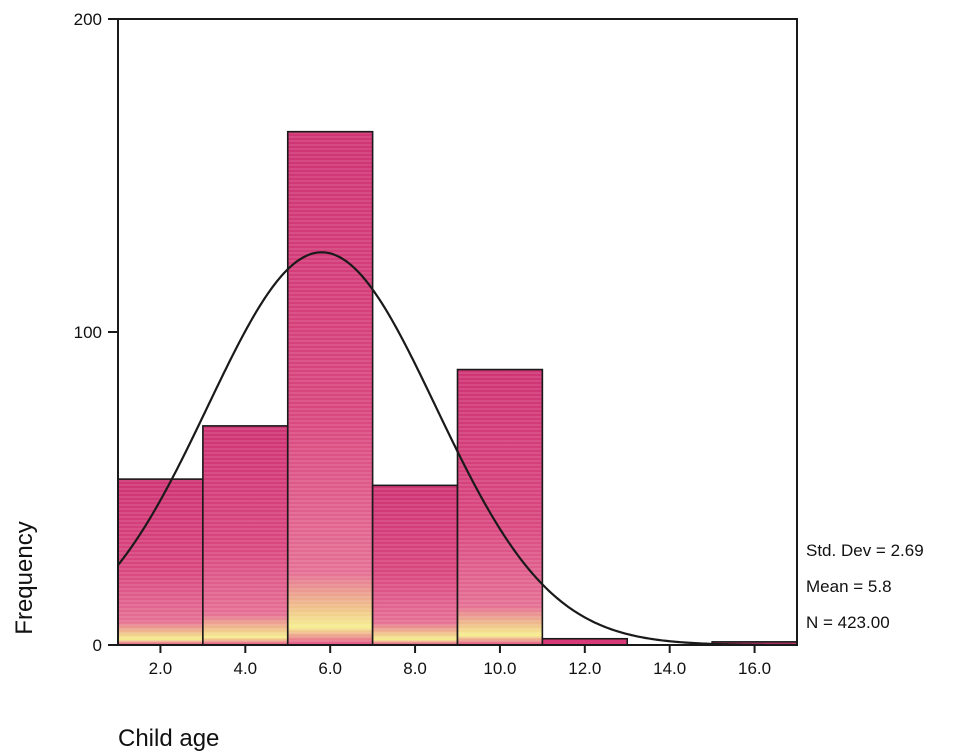 The width and height of the screenshot is (963, 754). Describe the element at coordinates (754, 668) in the screenshot. I see `x-tick-label: 16.0` at that location.